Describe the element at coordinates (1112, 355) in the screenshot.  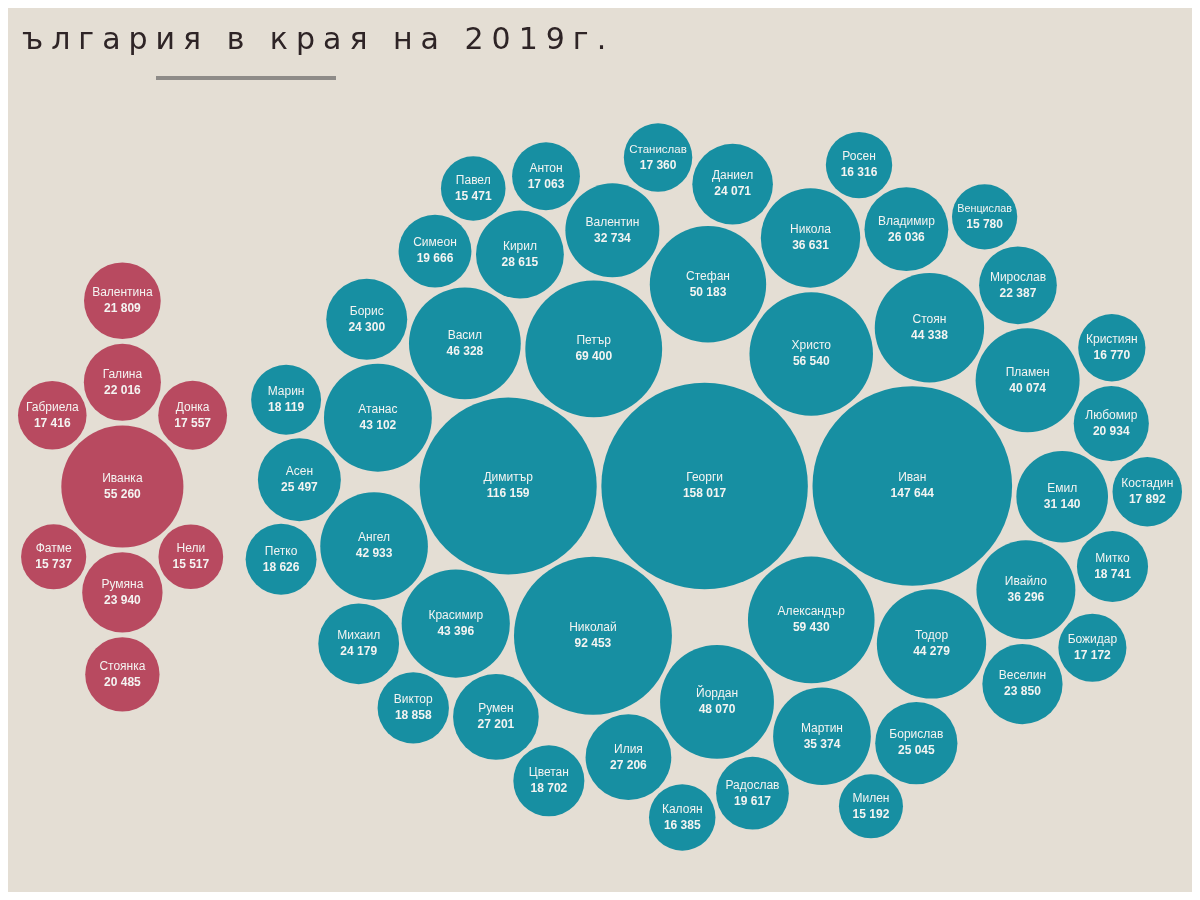
I see `data-label: 16 770` at that location.